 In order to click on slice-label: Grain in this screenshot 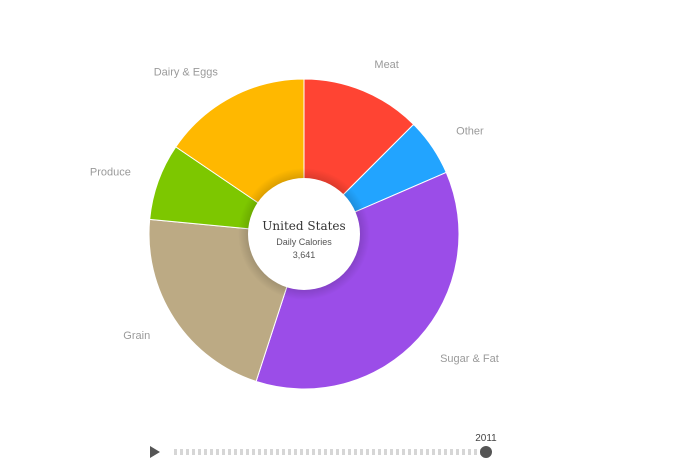, I will do `click(136, 336)`.